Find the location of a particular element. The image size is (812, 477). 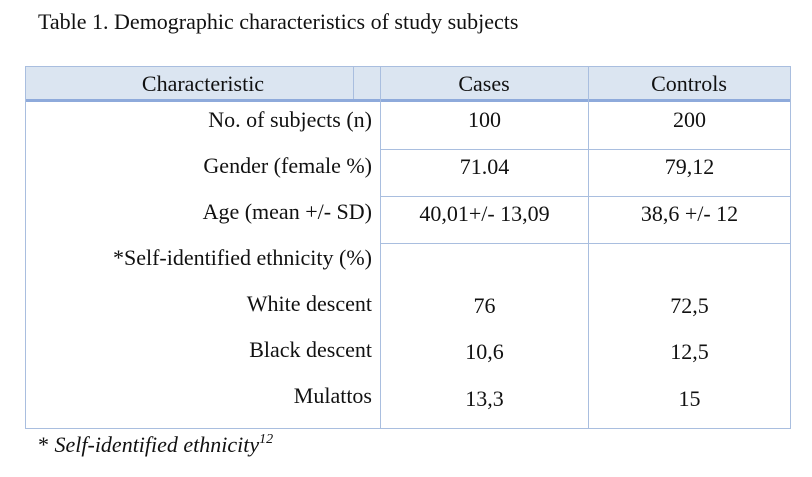

cases-value: 10,6 is located at coordinates (484, 351).